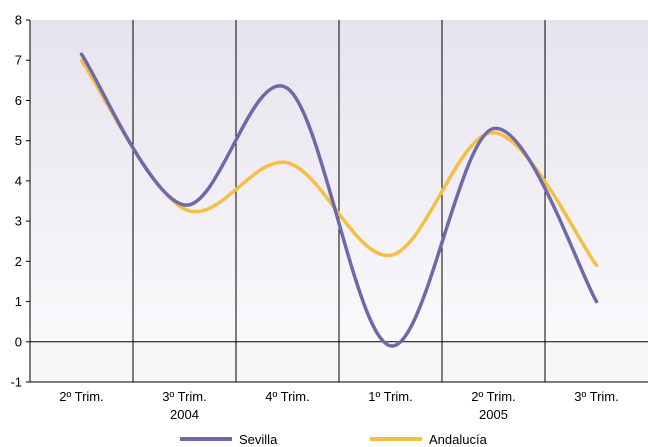 This screenshot has height=447, width=648. Describe the element at coordinates (16, 382) in the screenshot. I see `y-tick-label: -1` at that location.